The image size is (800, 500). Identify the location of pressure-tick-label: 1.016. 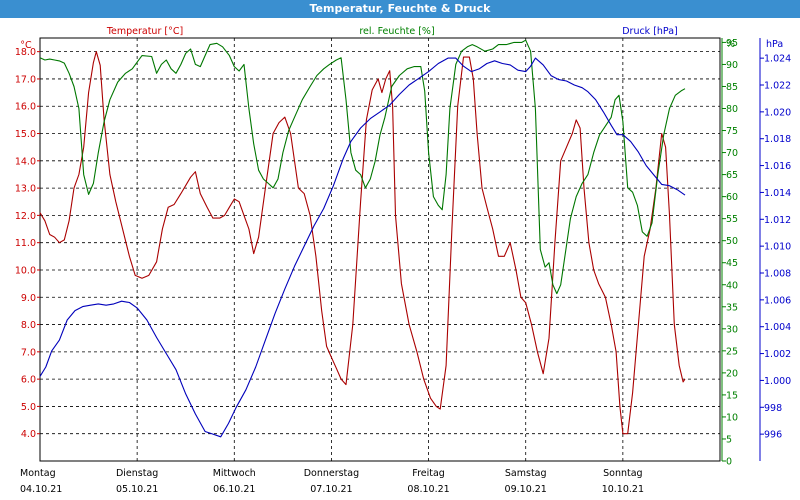
(777, 166).